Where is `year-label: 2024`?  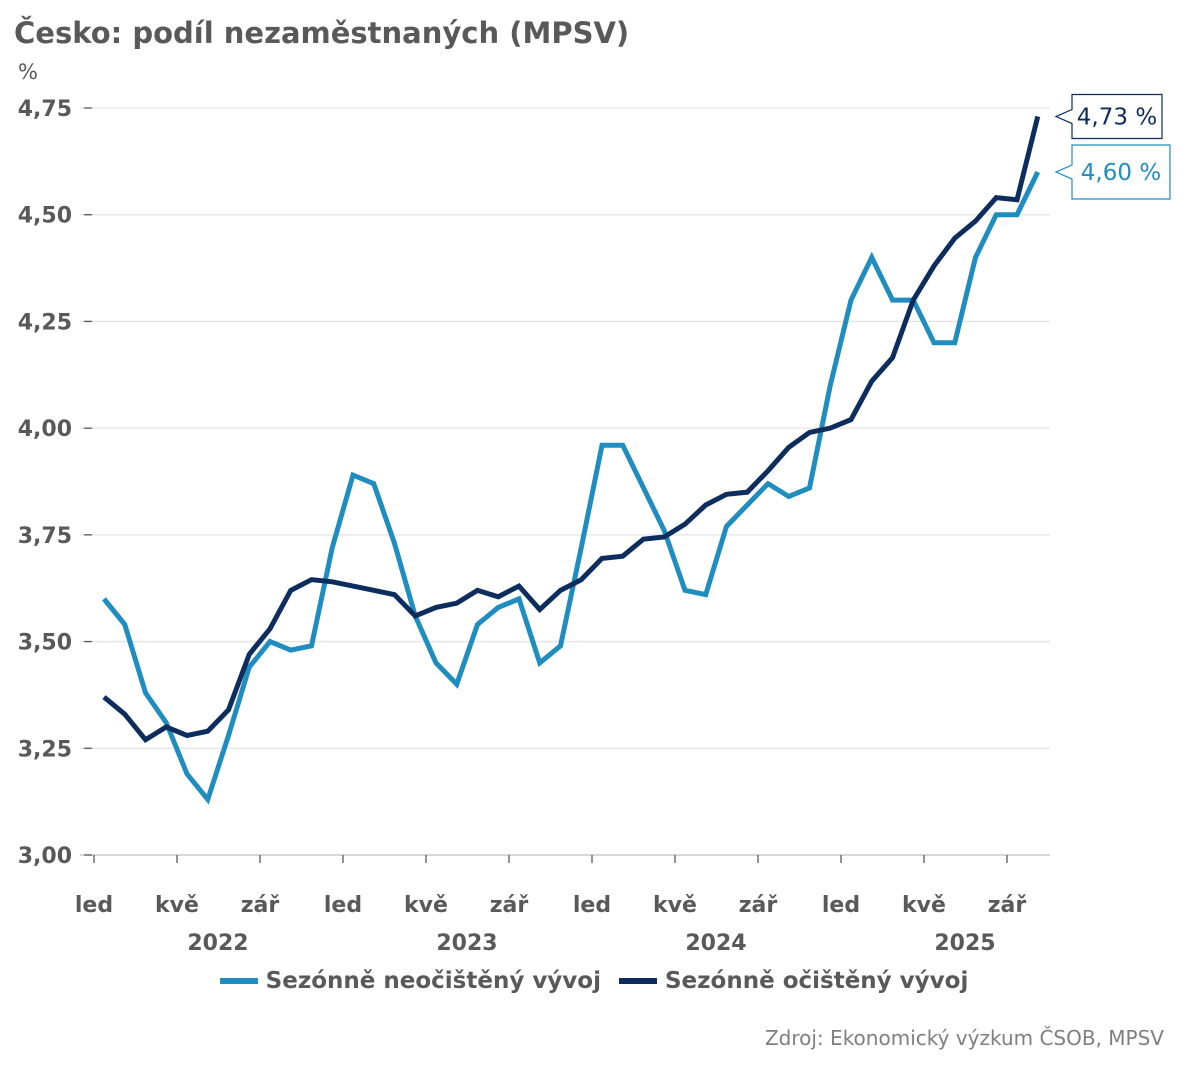
year-label: 2024 is located at coordinates (715, 943).